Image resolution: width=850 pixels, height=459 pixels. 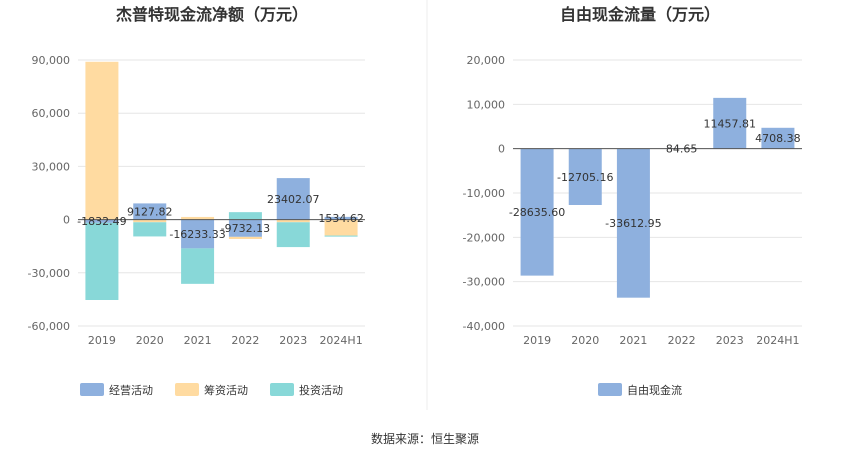 What do you see at coordinates (484, 237) in the screenshot?
I see `y-tick-label: -20,000` at bounding box center [484, 237].